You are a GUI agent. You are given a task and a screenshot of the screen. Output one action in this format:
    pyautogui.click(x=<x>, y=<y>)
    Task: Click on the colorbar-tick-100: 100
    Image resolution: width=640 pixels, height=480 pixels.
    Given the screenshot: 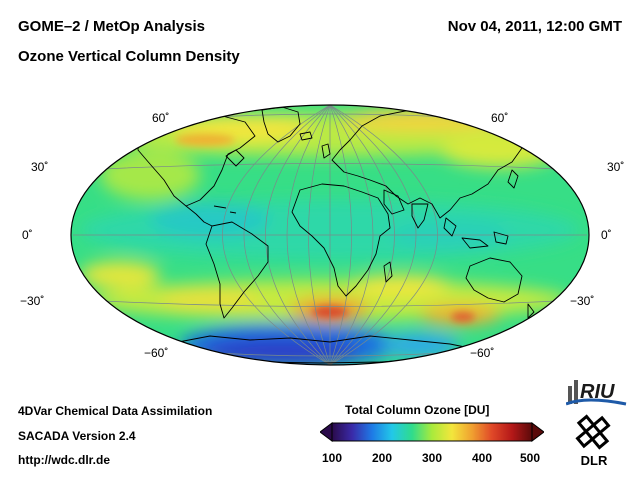 What is the action you would take?
    pyautogui.click(x=332, y=458)
    